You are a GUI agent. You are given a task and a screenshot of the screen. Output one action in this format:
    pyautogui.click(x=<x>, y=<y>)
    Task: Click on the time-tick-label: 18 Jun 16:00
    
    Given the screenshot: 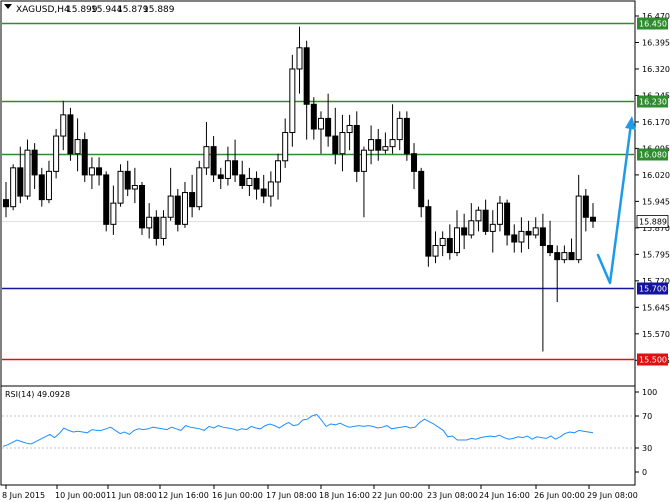 What is the action you would take?
    pyautogui.click(x=344, y=495)
    